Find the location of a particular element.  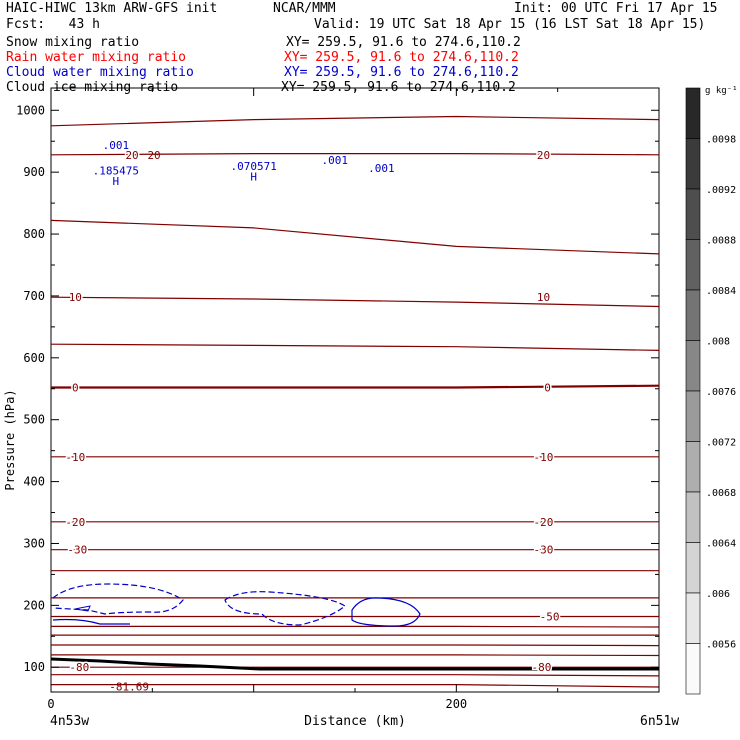

field-xy-rain: XY= 259.5, 91.6 to 274.6,110.2 is located at coordinates (401, 57).